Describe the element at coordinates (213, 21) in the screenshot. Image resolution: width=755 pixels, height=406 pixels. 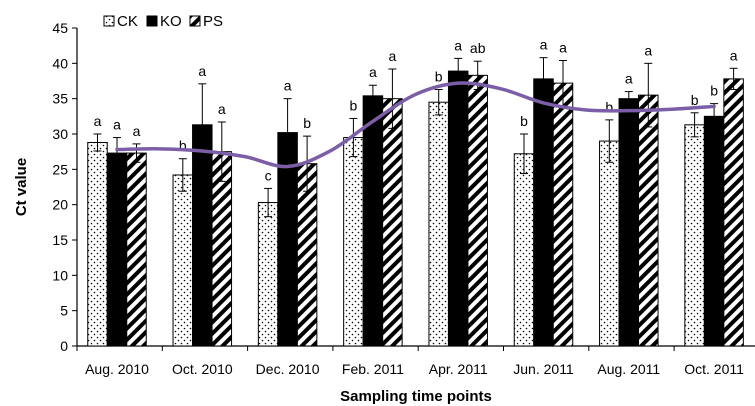
I see `legend-label-ps: PS` at that location.